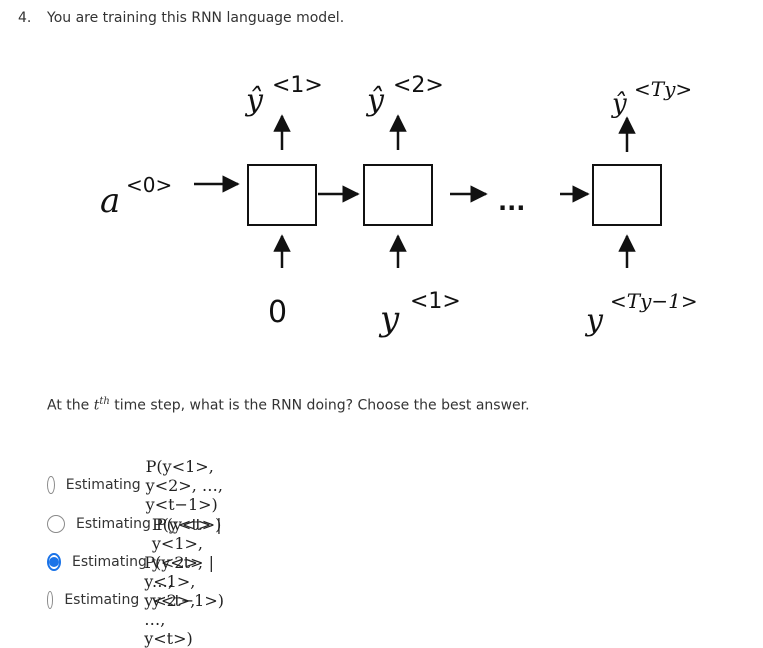 The width and height of the screenshot is (763, 648). What do you see at coordinates (389, 319) in the screenshot?
I see `input-2-base: y` at bounding box center [389, 319].